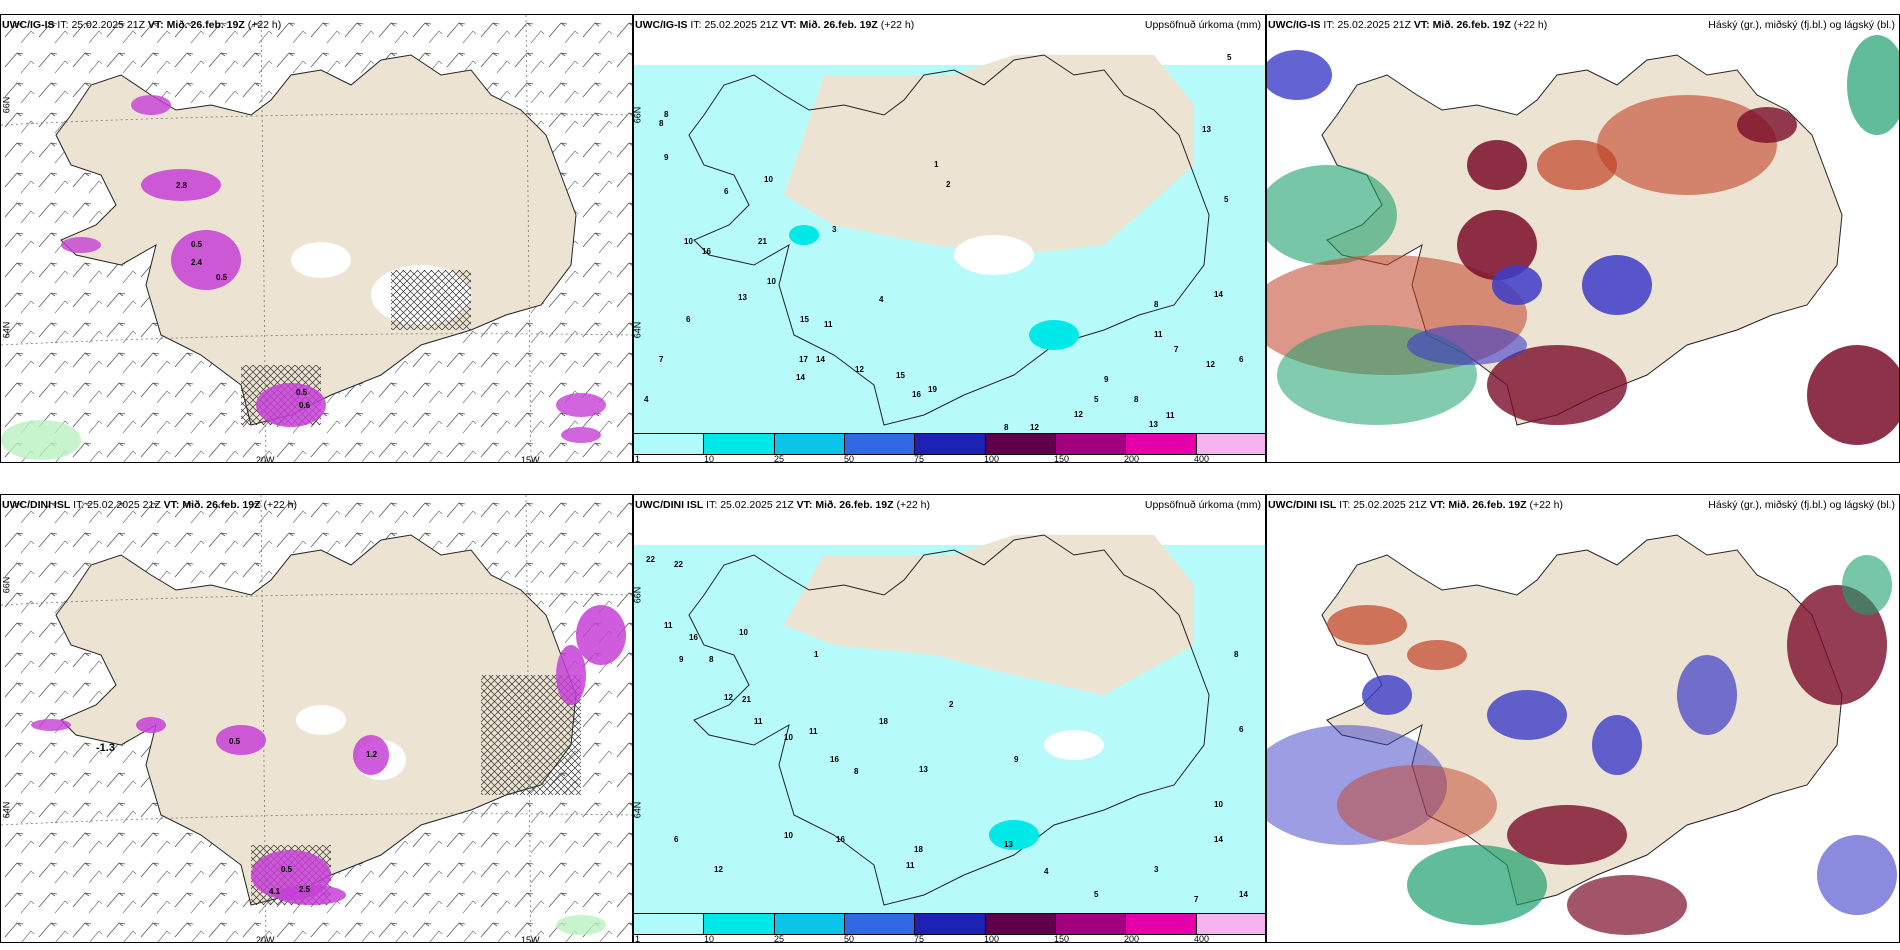 This screenshot has height=950, width=1900. Describe the element at coordinates (932, 389) in the screenshot. I see `precip-value: 19` at that location.